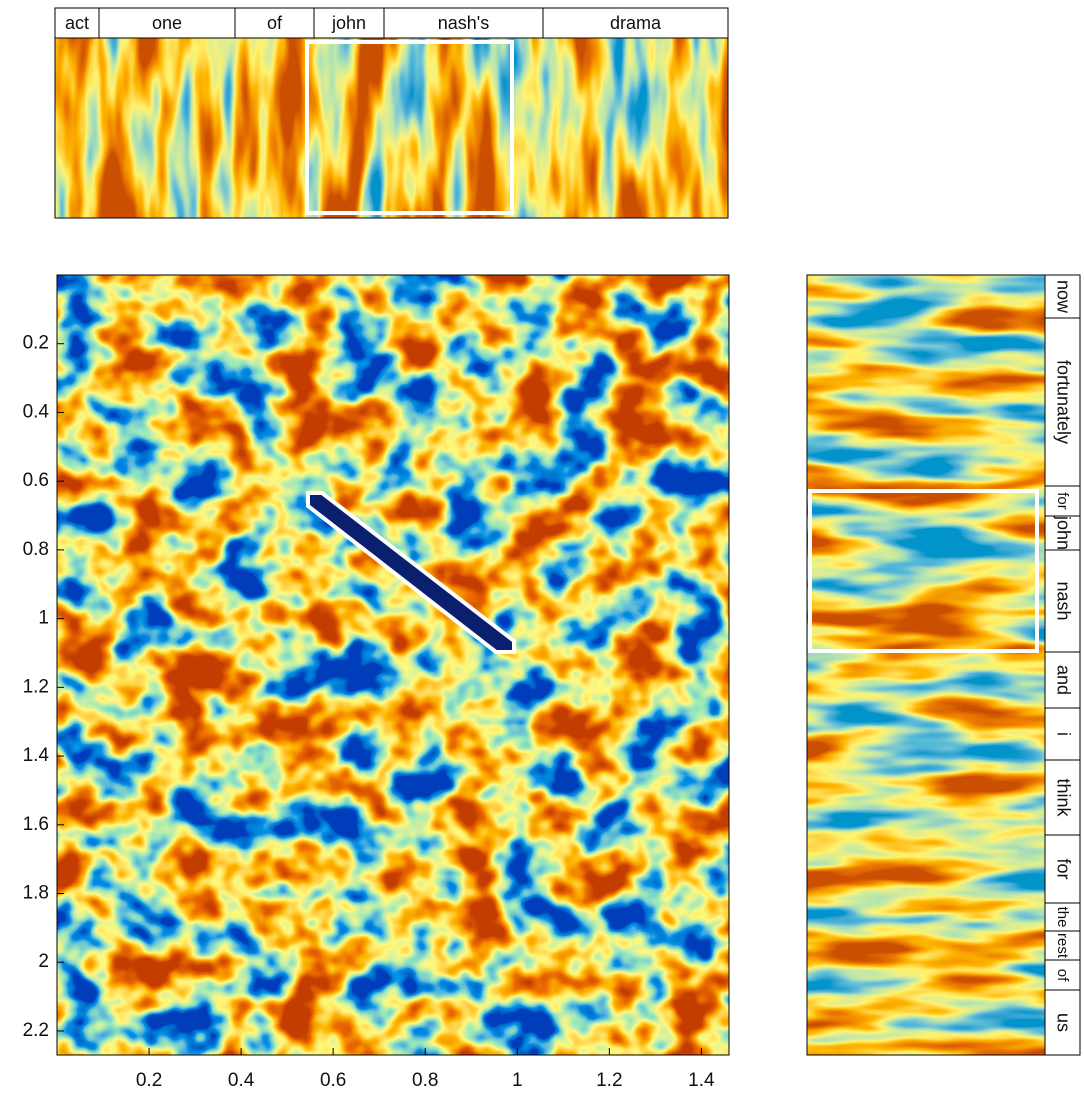  I want to click on word-label: drama, so click(636, 23).